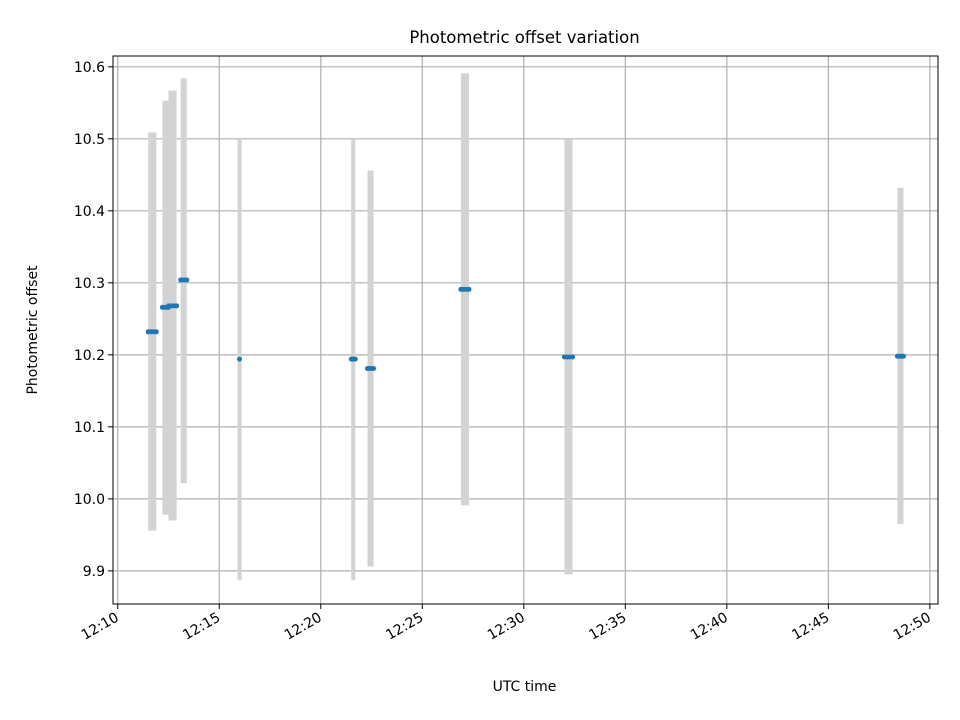  Describe the element at coordinates (94, 572) in the screenshot. I see `y-tick-label: 9.9` at that location.